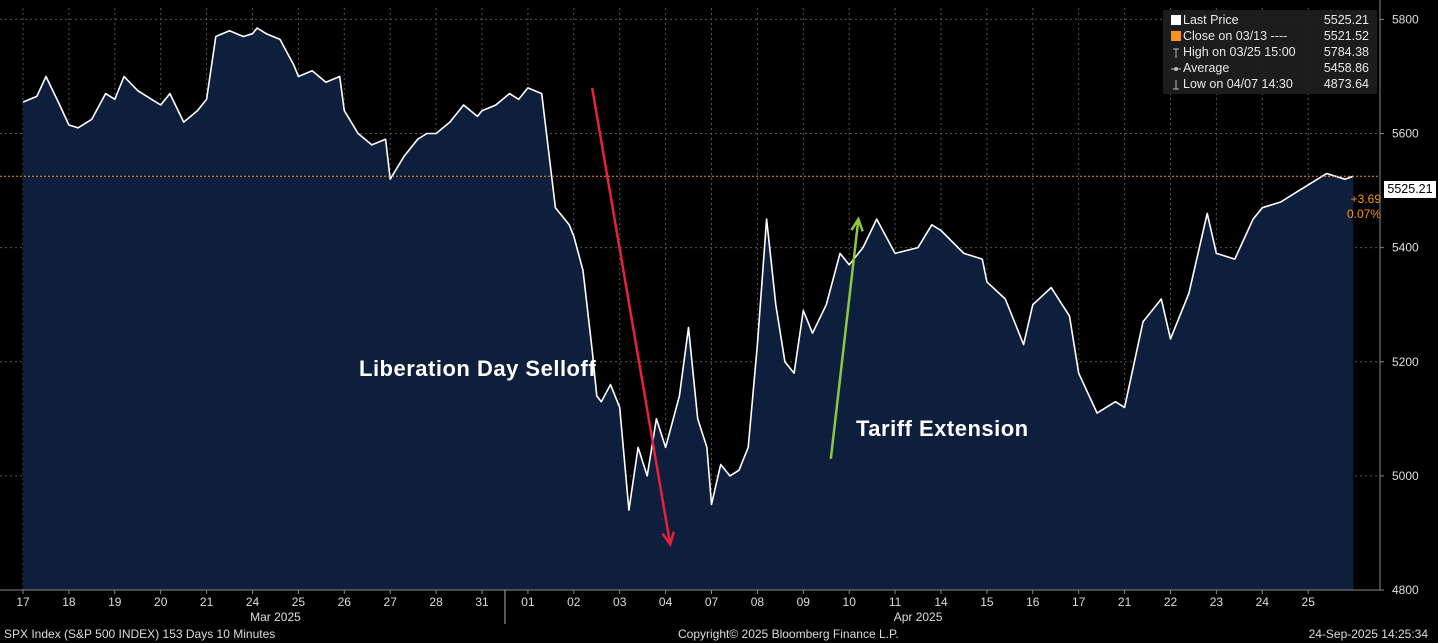 Image resolution: width=1438 pixels, height=643 pixels. I want to click on annotation-arrows, so click(727, 317).